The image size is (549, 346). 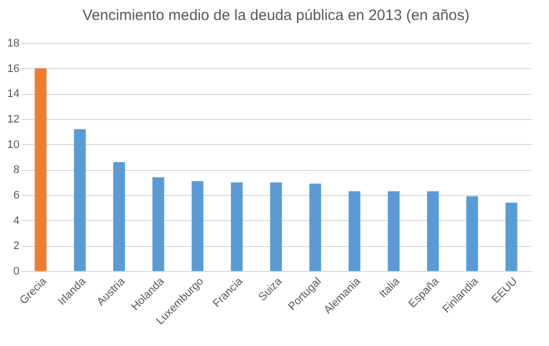 I want to click on y-tick-label: 0, so click(x=16, y=272).